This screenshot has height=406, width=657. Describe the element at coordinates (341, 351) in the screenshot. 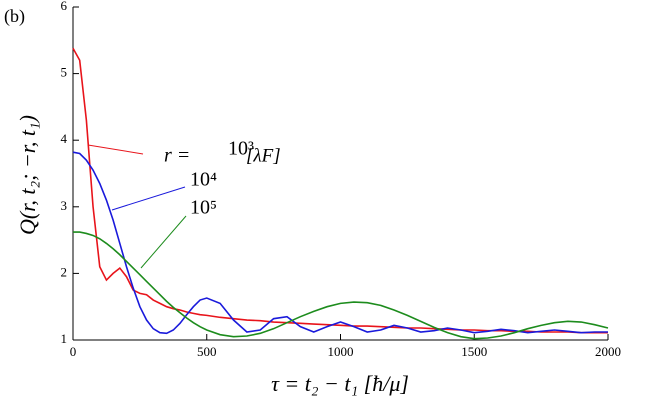

I see `x-tick-label: 1000` at that location.